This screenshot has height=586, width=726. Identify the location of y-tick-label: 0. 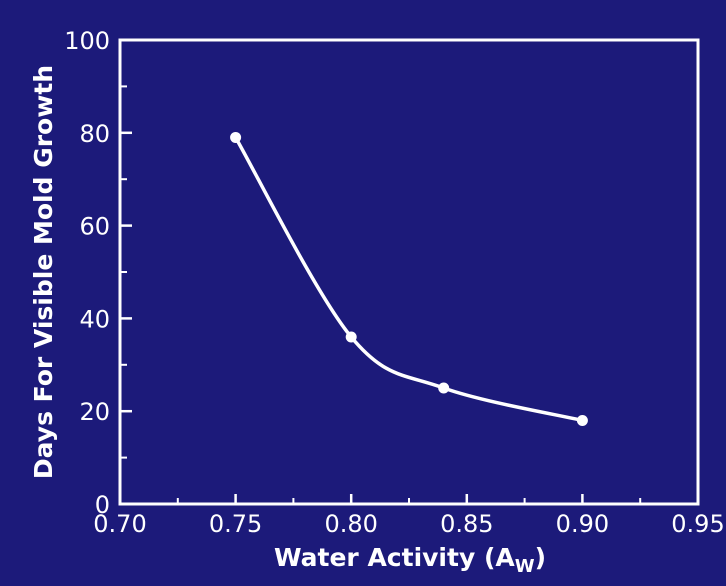
(102, 505).